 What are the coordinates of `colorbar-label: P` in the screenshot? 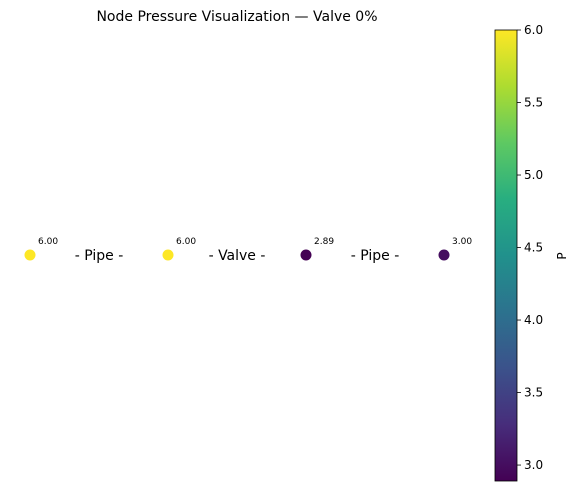 It's located at (562, 255).